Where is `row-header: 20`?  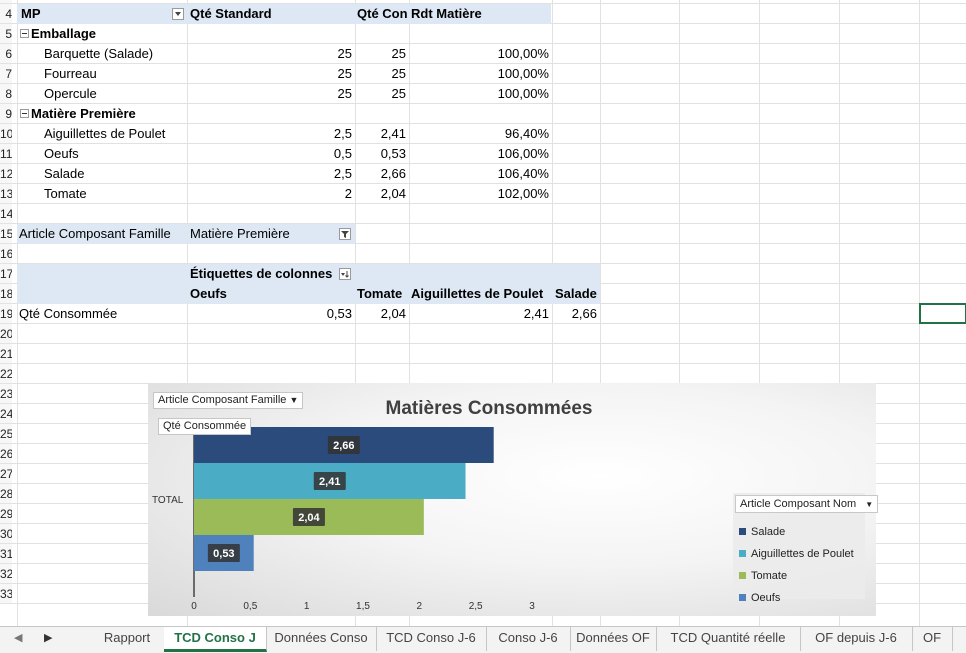
row-header: 20 is located at coordinates (6, 334).